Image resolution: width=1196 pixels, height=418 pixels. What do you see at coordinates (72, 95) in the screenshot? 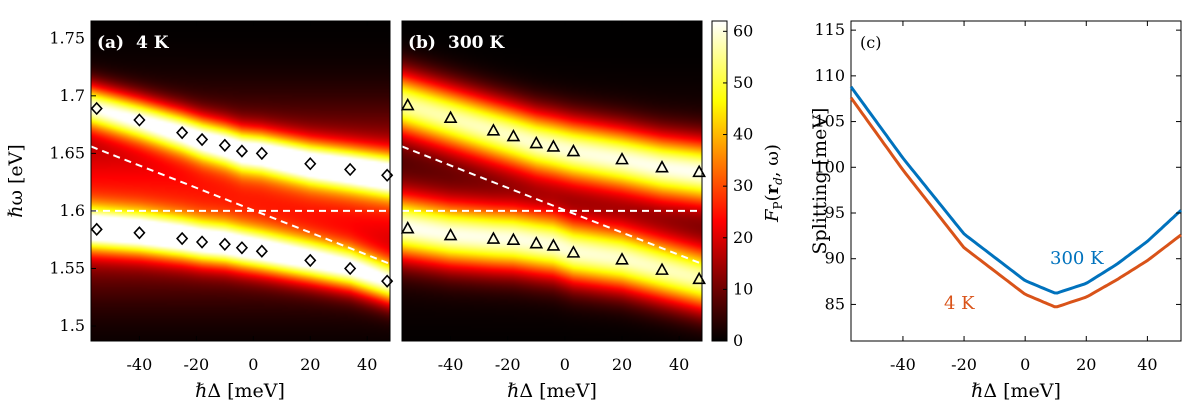
I see `y-tick-label: 1.7` at bounding box center [72, 95].